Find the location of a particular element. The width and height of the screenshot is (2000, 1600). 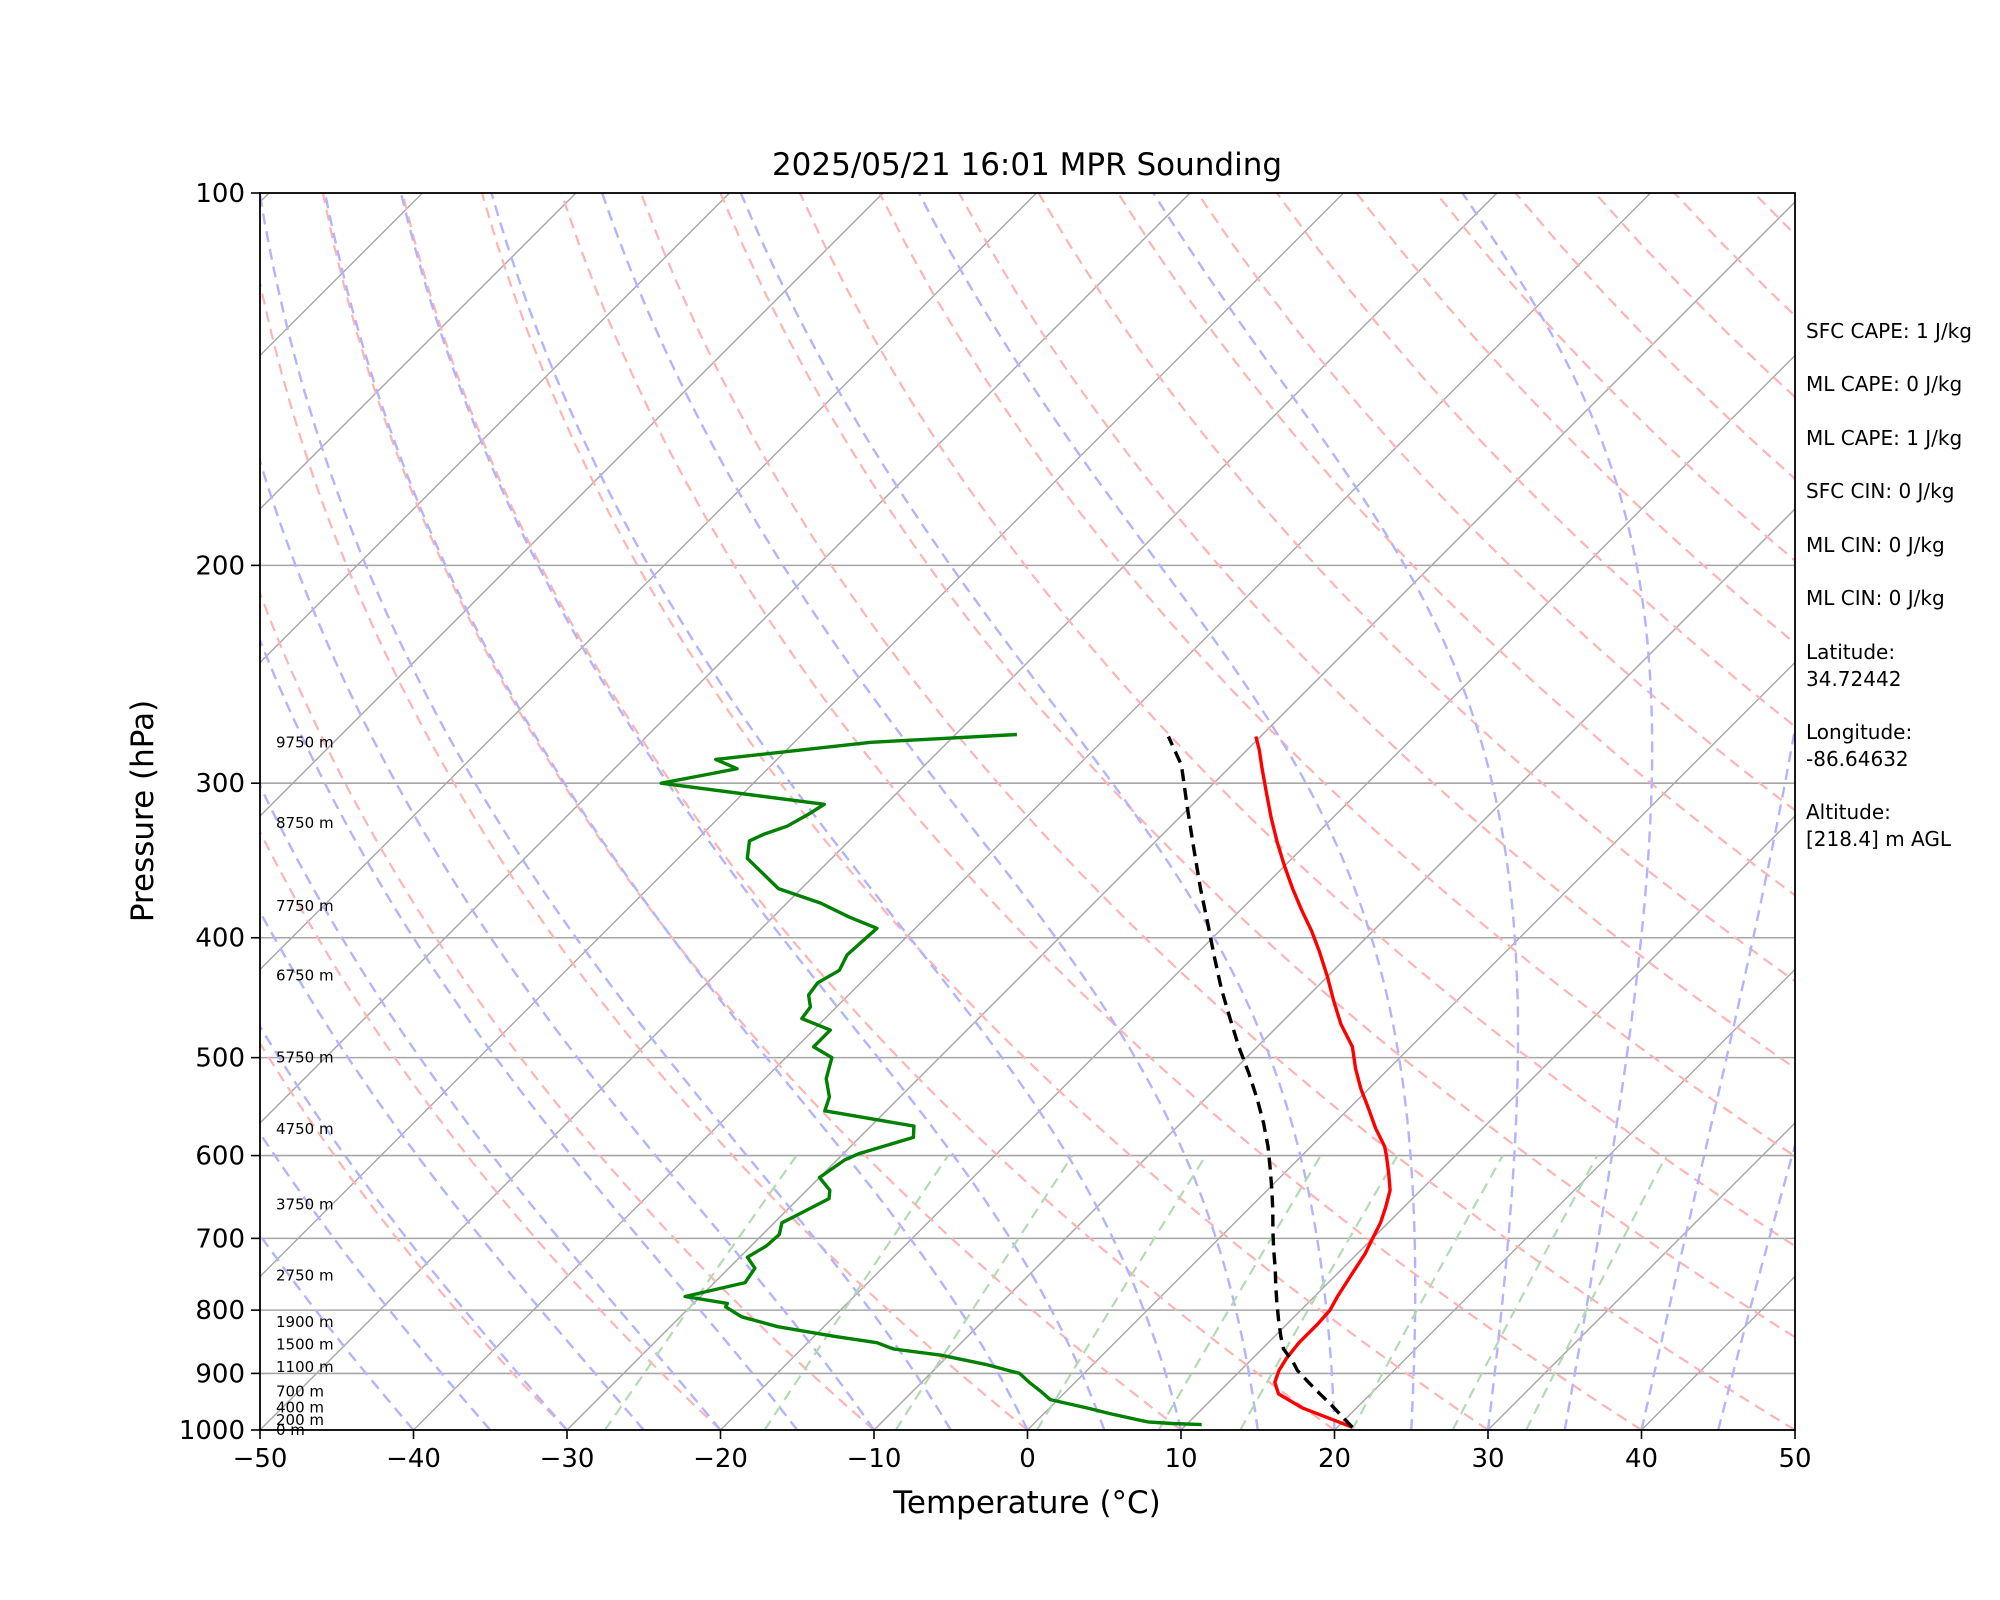

x-axis-ticks: −50 −40 −30 −20 −10 0 10 20 30 40 50 is located at coordinates (1022, 1452).